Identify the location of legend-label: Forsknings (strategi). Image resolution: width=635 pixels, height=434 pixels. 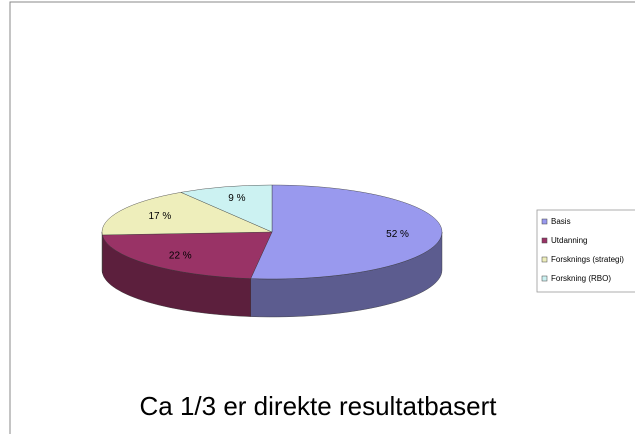
(587, 259).